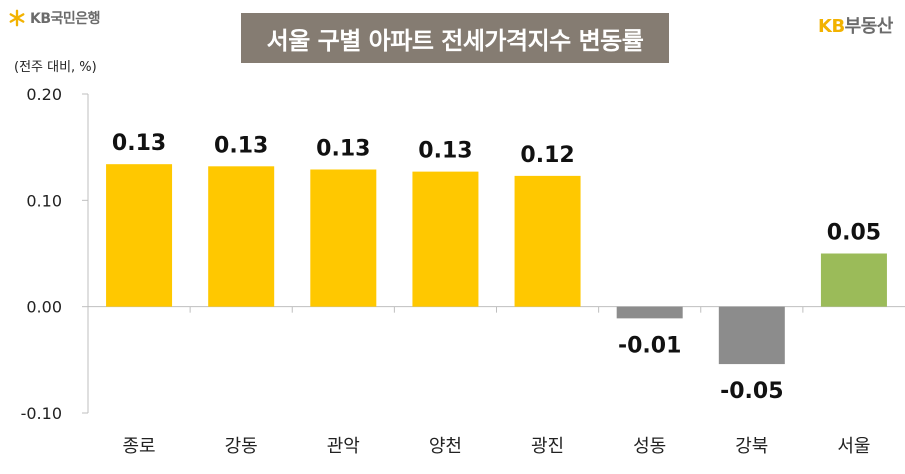 The height and width of the screenshot is (474, 905). I want to click on kb-star-icon, so click(17, 18).